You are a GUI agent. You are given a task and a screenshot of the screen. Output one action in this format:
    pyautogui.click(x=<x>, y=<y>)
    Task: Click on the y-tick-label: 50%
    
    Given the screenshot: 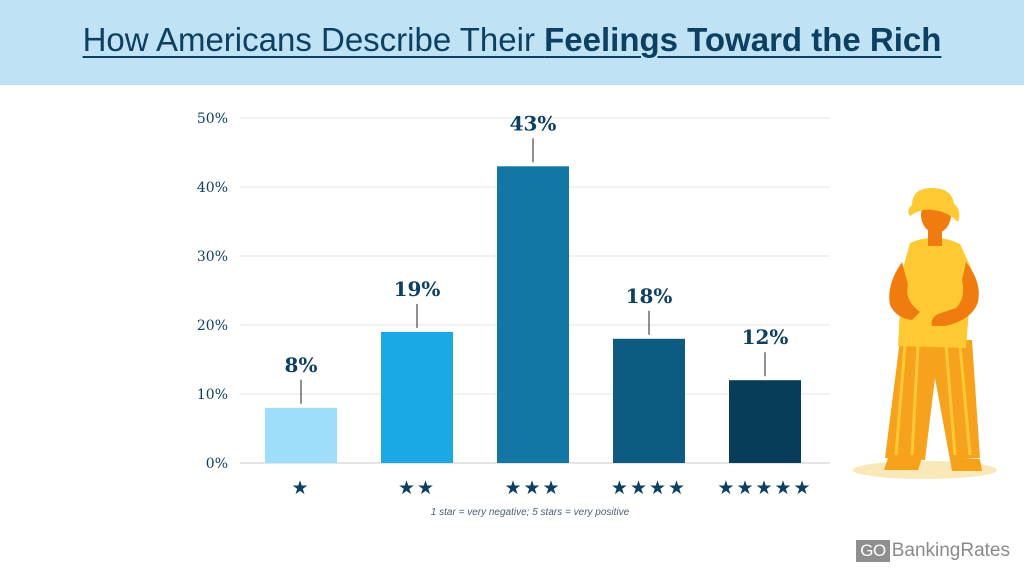 What is the action you would take?
    pyautogui.click(x=212, y=119)
    